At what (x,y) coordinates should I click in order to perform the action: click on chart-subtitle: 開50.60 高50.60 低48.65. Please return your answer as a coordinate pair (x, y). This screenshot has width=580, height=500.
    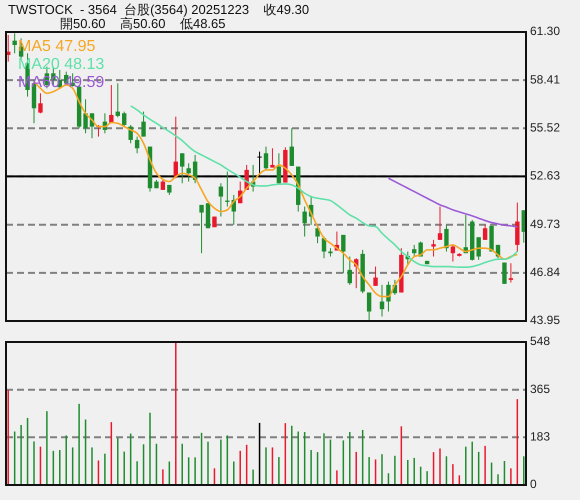
    Looking at the image, I should click on (143, 23).